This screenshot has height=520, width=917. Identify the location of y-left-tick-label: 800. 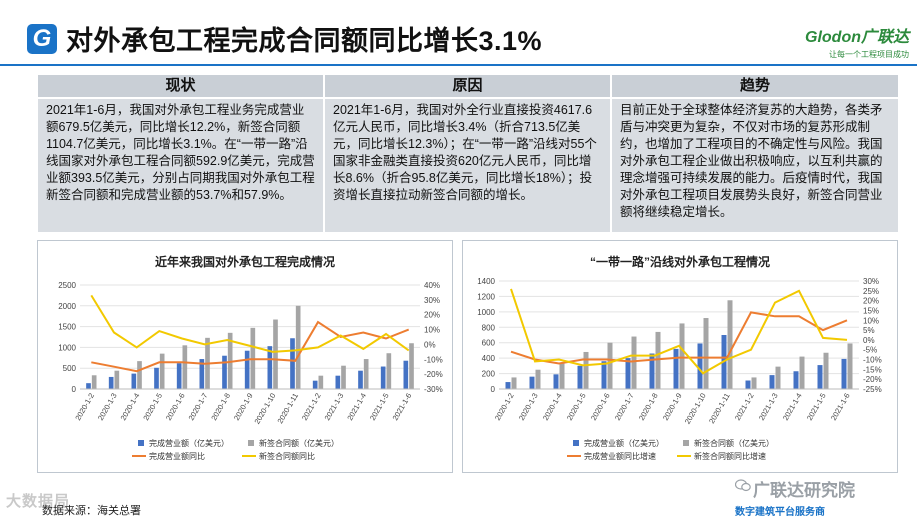
(489, 327).